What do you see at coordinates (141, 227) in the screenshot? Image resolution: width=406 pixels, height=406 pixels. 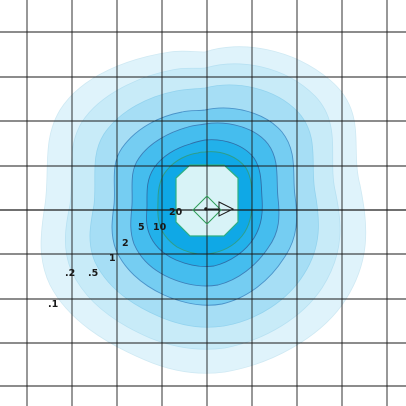 I see `contour-label-5: 5` at bounding box center [141, 227].